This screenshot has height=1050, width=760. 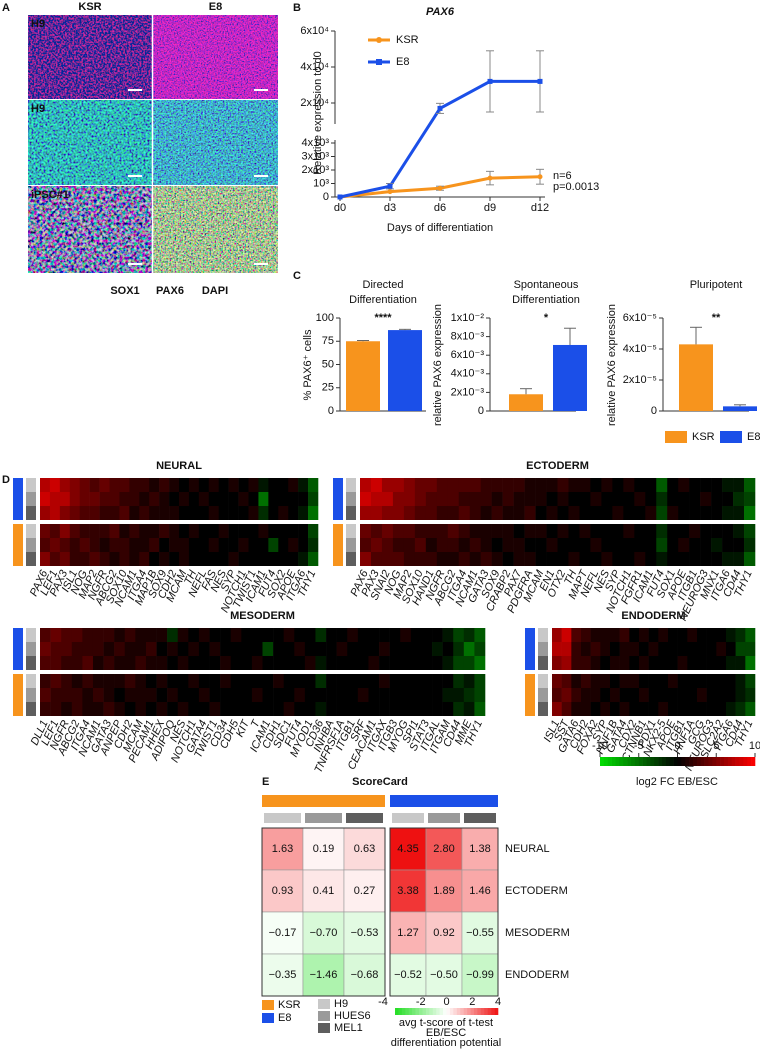 I want to click on annotation: p=0.0013, so click(x=576, y=187).